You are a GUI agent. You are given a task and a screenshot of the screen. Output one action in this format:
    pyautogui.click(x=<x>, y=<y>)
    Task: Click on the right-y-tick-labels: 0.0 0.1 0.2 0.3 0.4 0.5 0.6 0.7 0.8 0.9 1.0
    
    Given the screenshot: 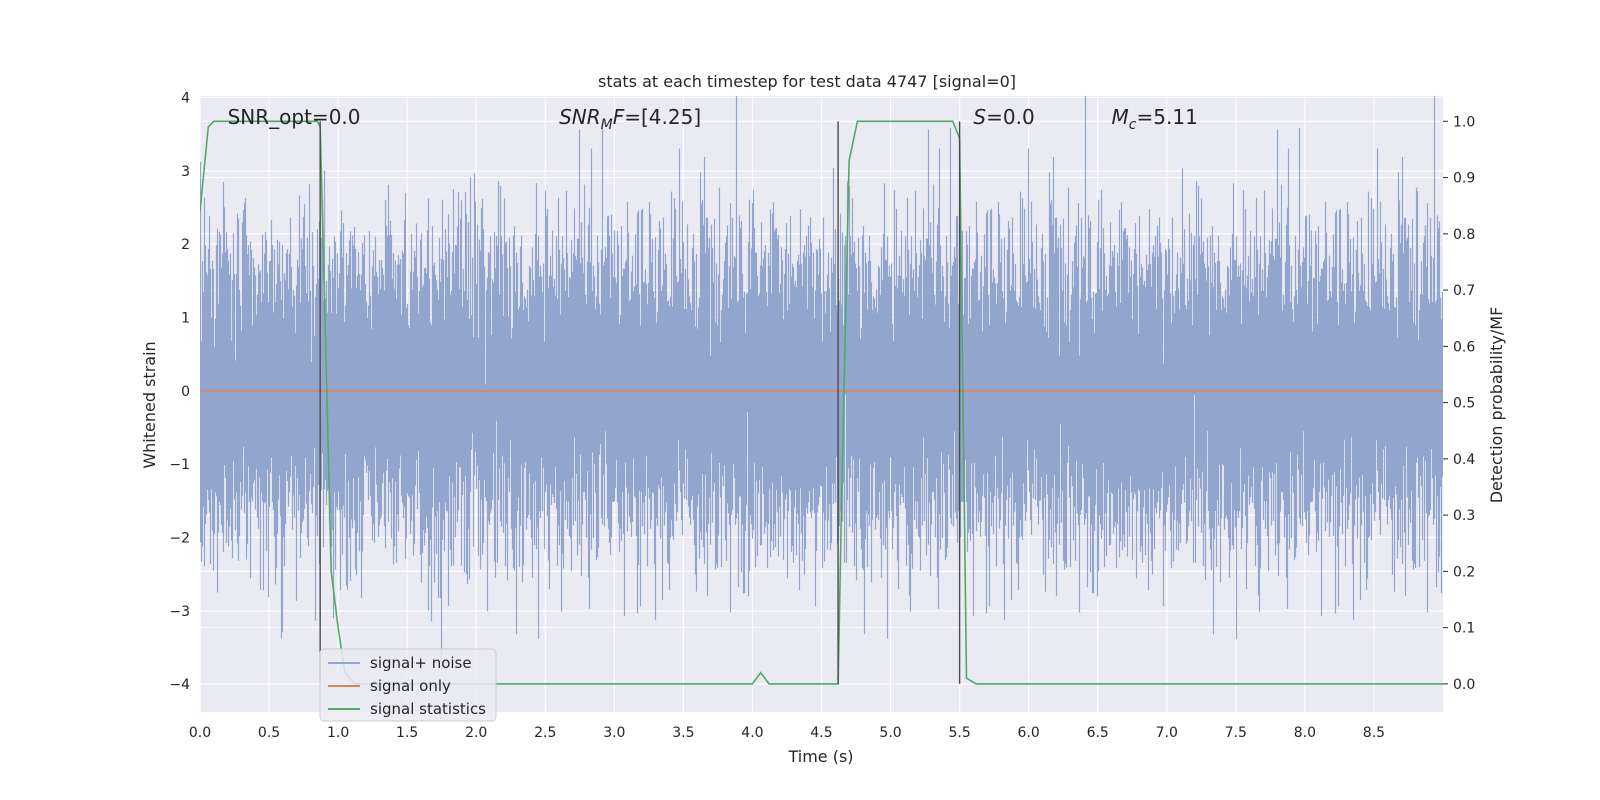 What is the action you would take?
    pyautogui.click(x=1459, y=403)
    